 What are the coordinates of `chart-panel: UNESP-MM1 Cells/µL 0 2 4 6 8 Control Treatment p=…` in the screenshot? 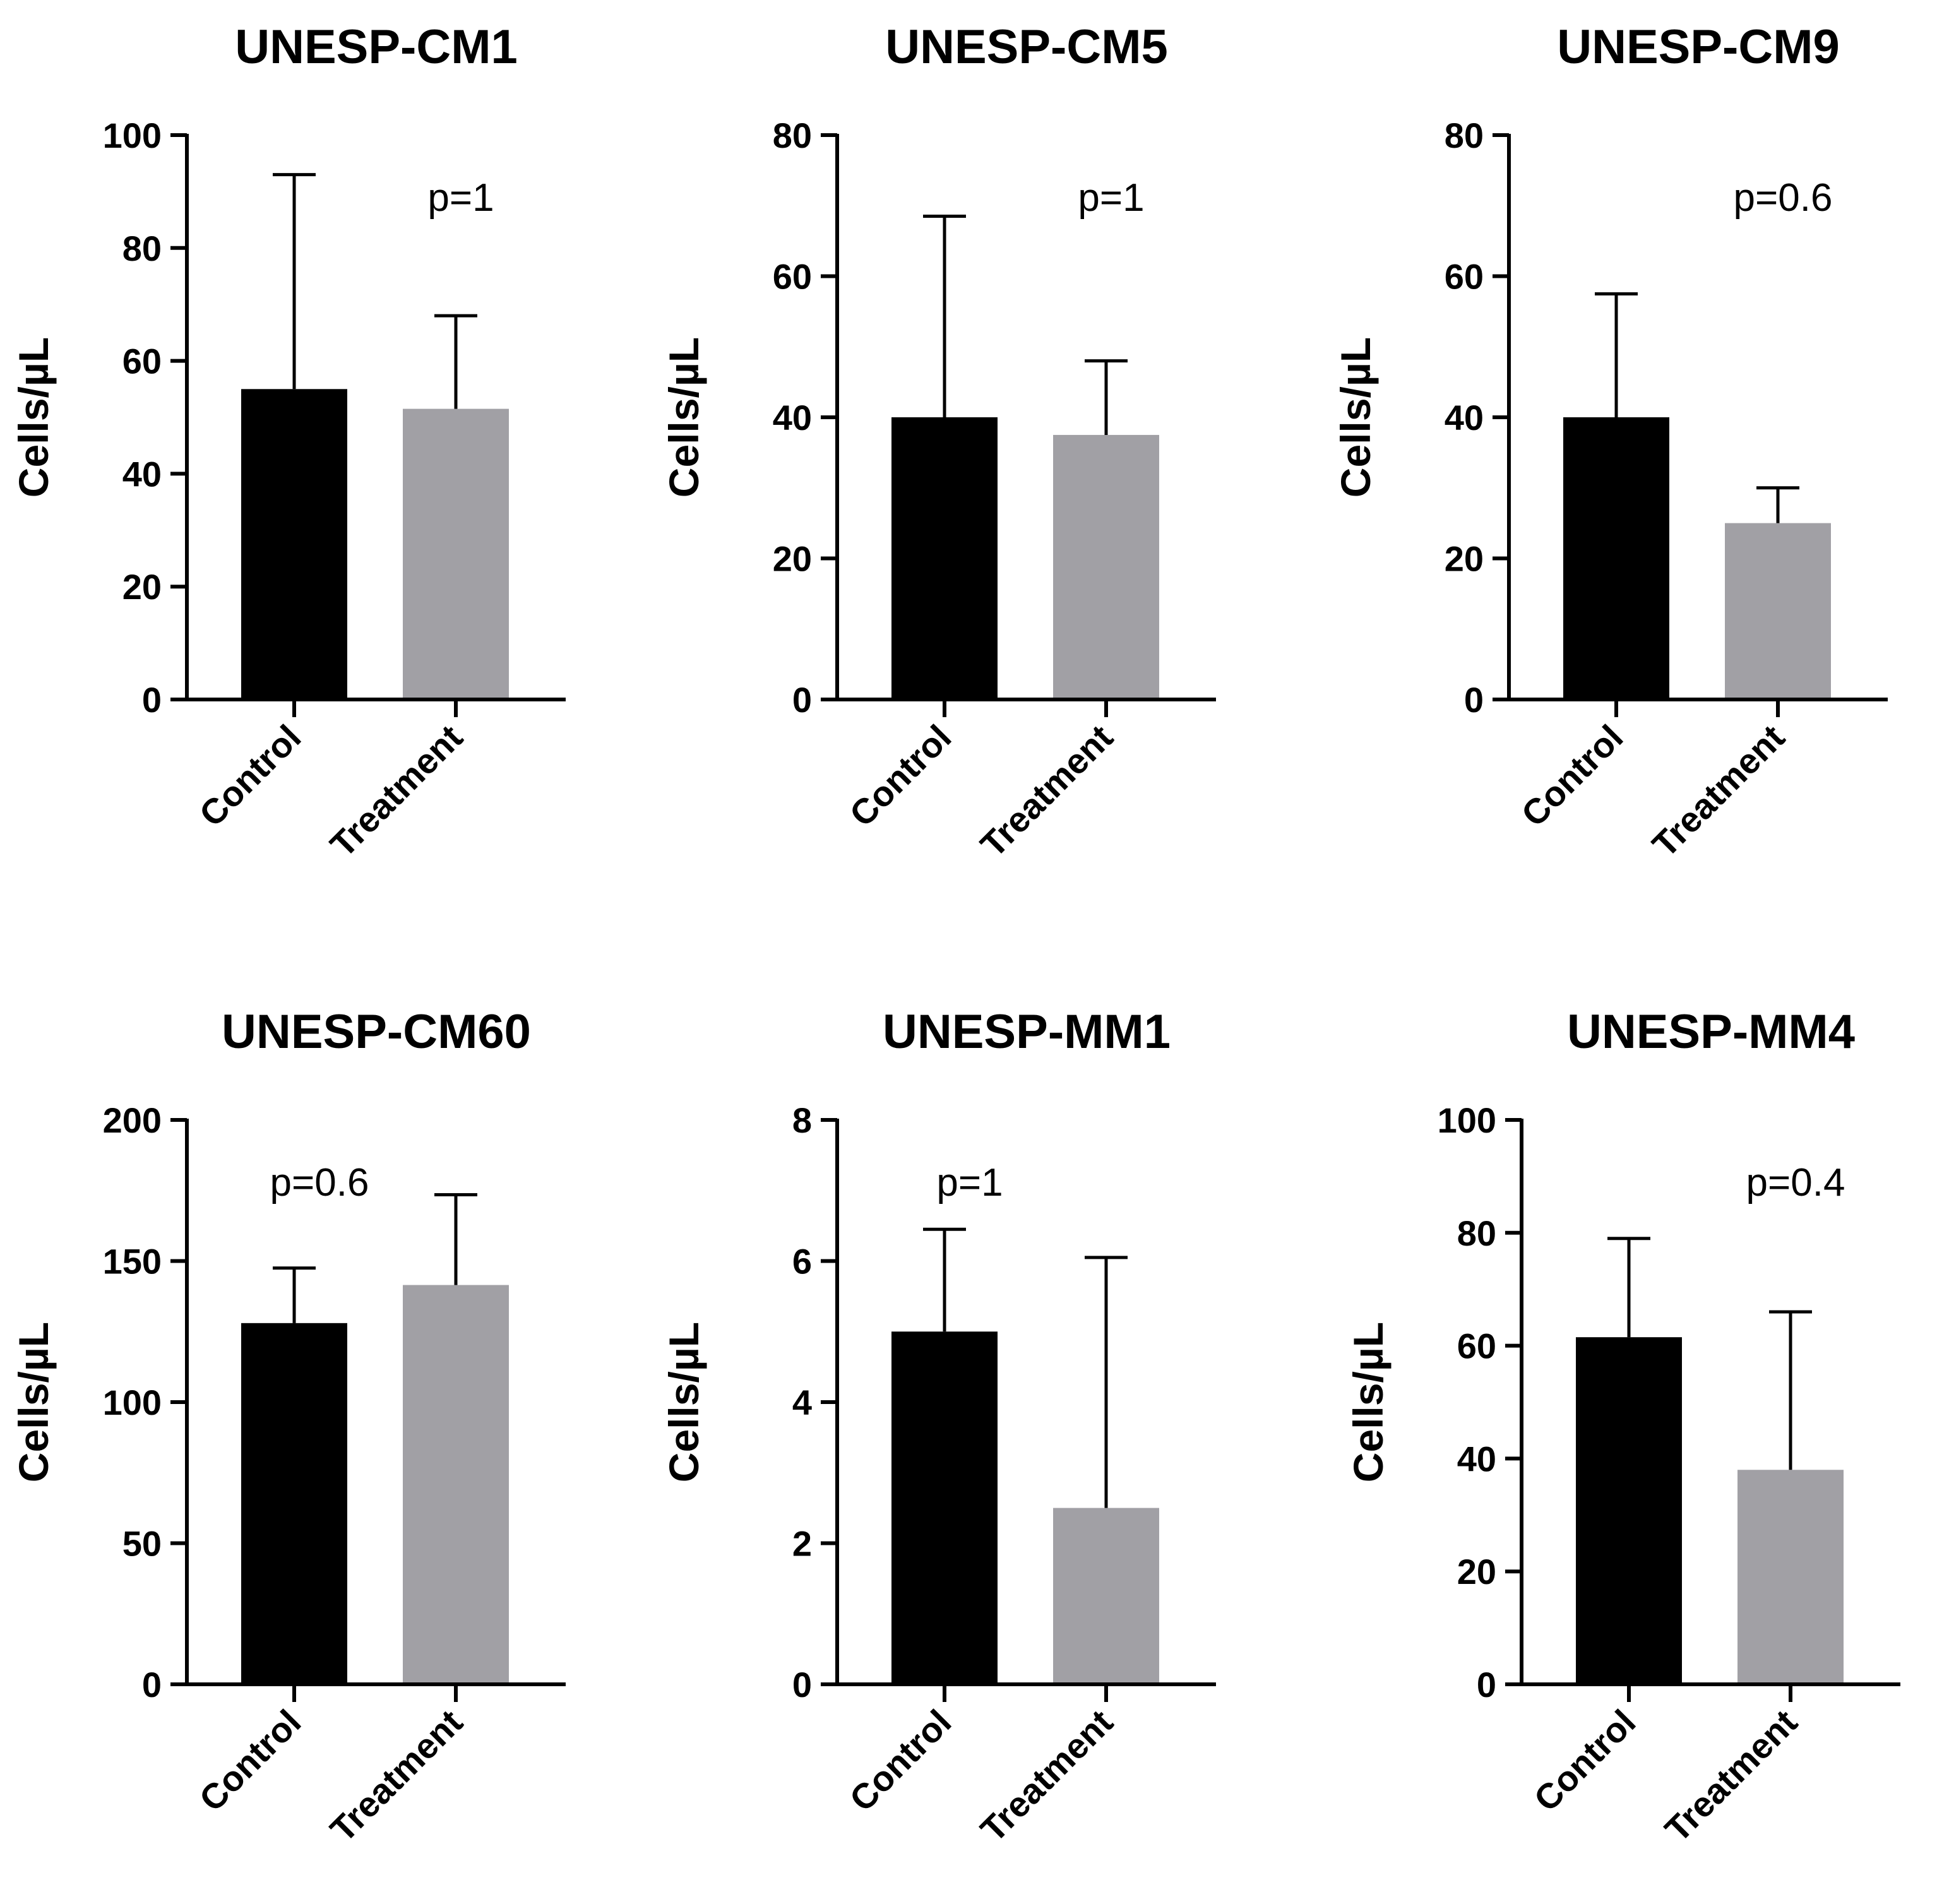 It's located at (938, 1427).